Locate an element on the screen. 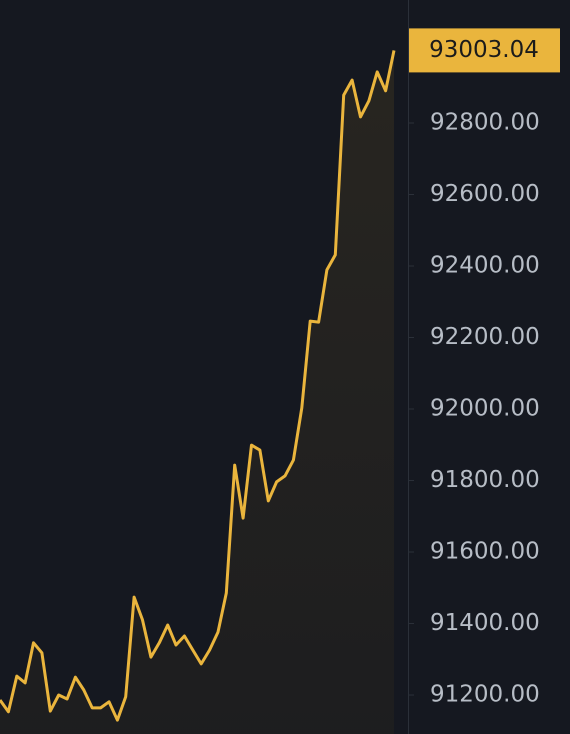  y-tick-label: 91800.00 is located at coordinates (485, 480).